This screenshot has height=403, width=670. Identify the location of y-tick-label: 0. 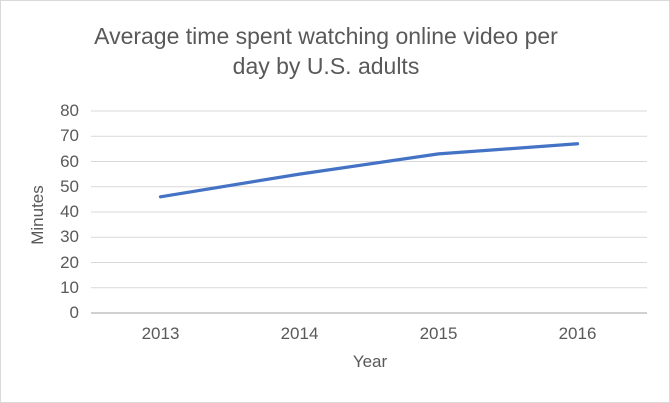
(74, 312).